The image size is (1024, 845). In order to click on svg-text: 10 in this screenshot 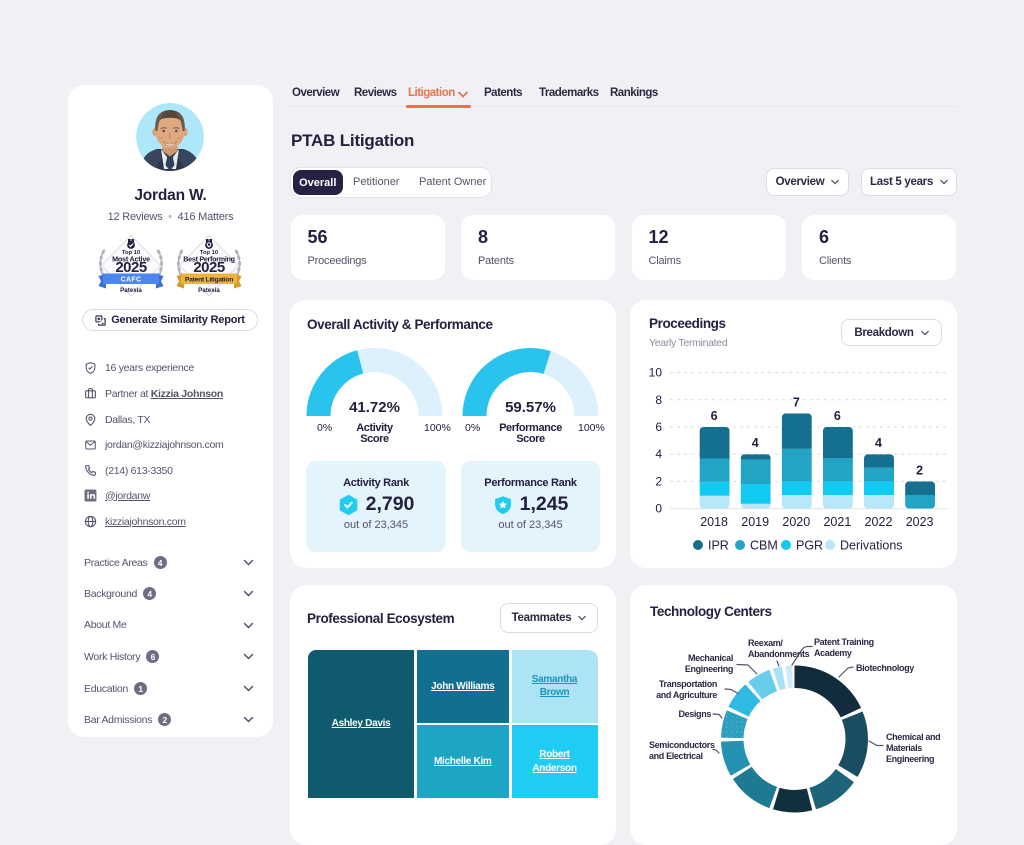, I will do `click(656, 373)`.